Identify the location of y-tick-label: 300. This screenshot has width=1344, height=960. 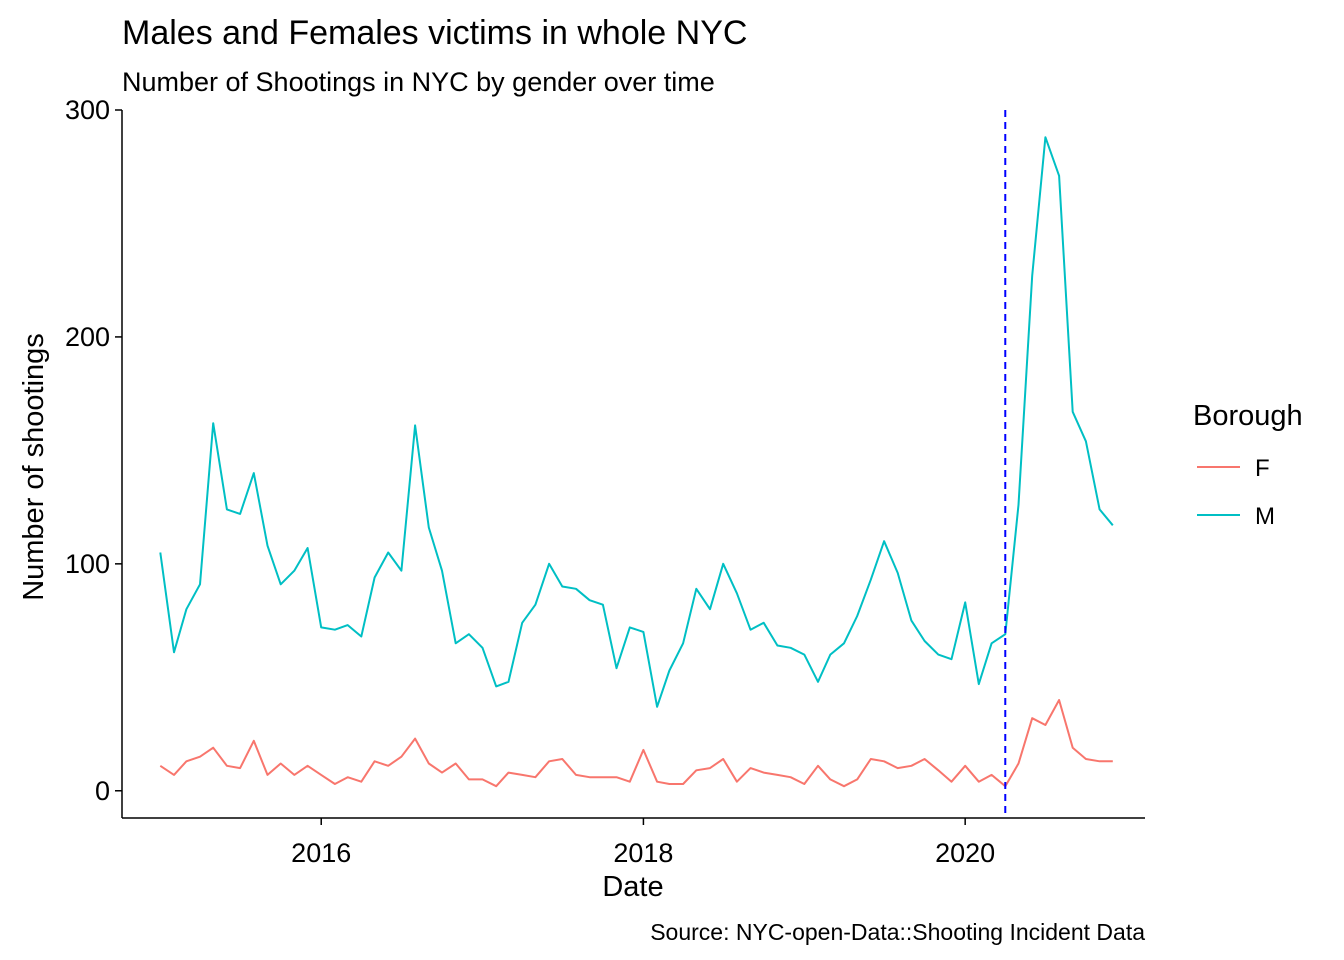
(87, 110).